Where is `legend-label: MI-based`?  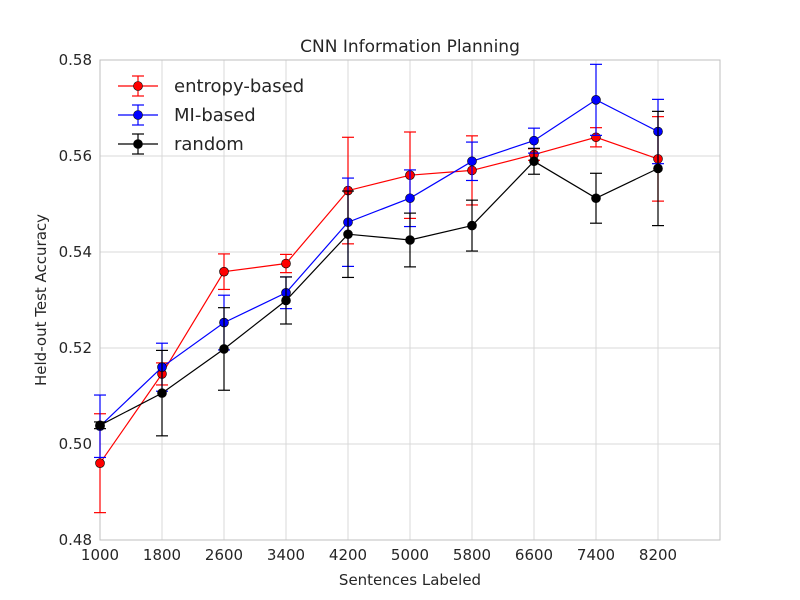 legend-label: MI-based is located at coordinates (215, 115).